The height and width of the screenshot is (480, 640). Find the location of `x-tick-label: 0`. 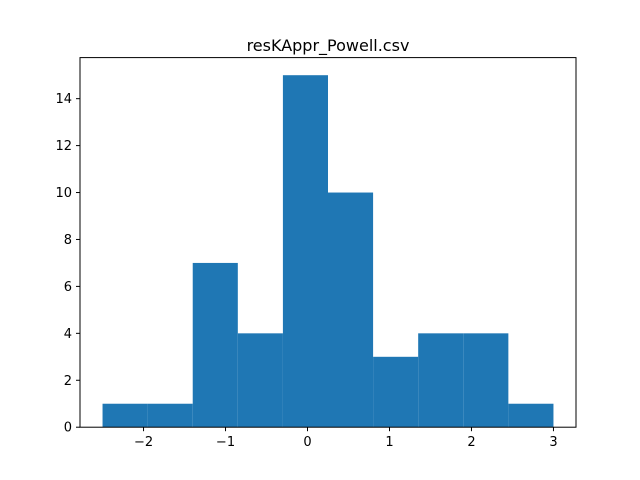

x-tick-label: 0 is located at coordinates (307, 442).